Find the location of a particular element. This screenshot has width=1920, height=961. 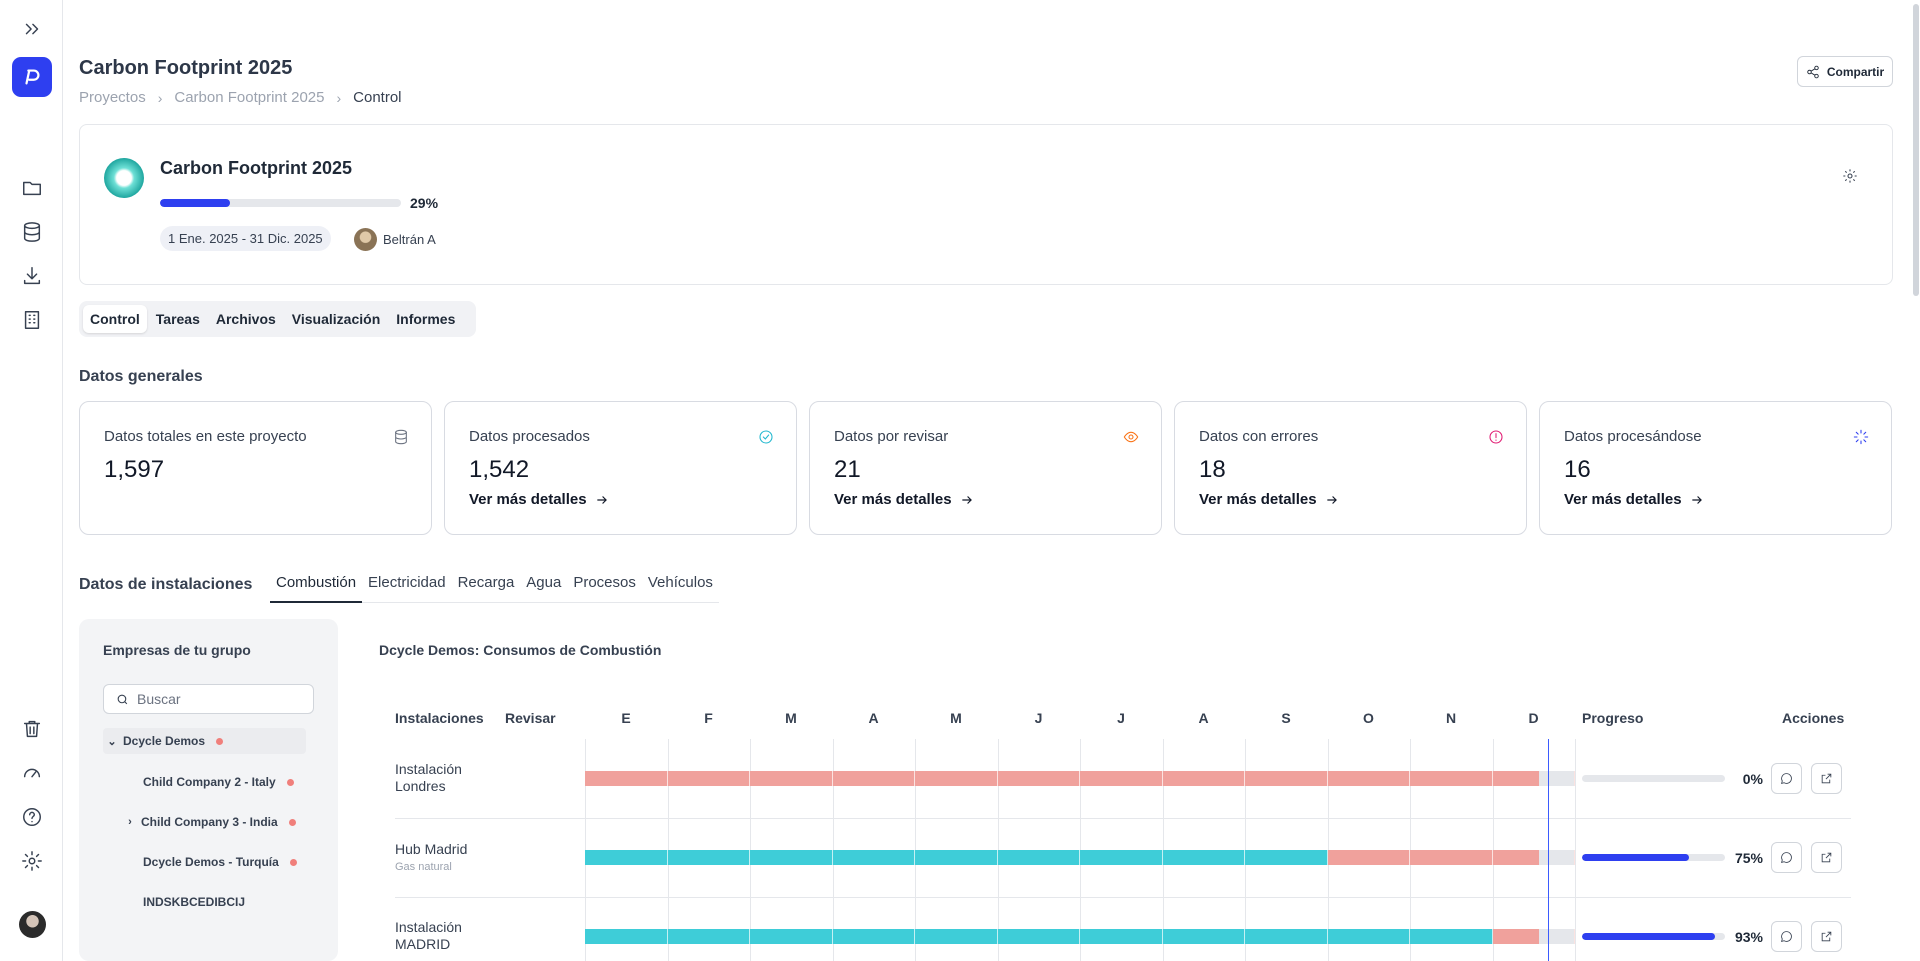

tab-electricidad: Electricidad is located at coordinates (407, 582).